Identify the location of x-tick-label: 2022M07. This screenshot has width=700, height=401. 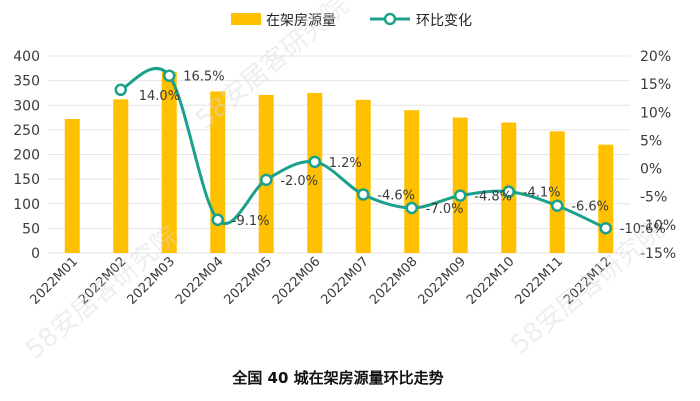
(345, 281).